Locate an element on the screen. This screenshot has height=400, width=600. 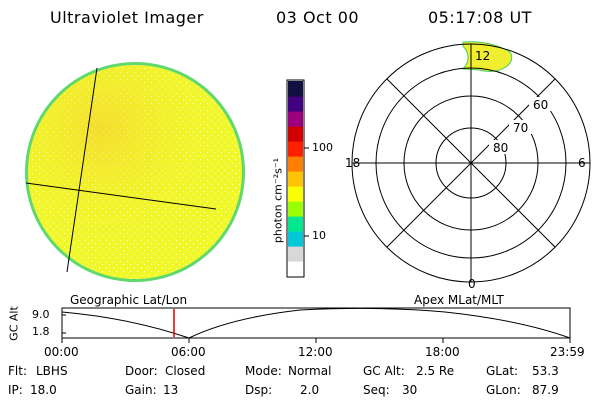
lat-label-60-bg is located at coordinates (542, 104).